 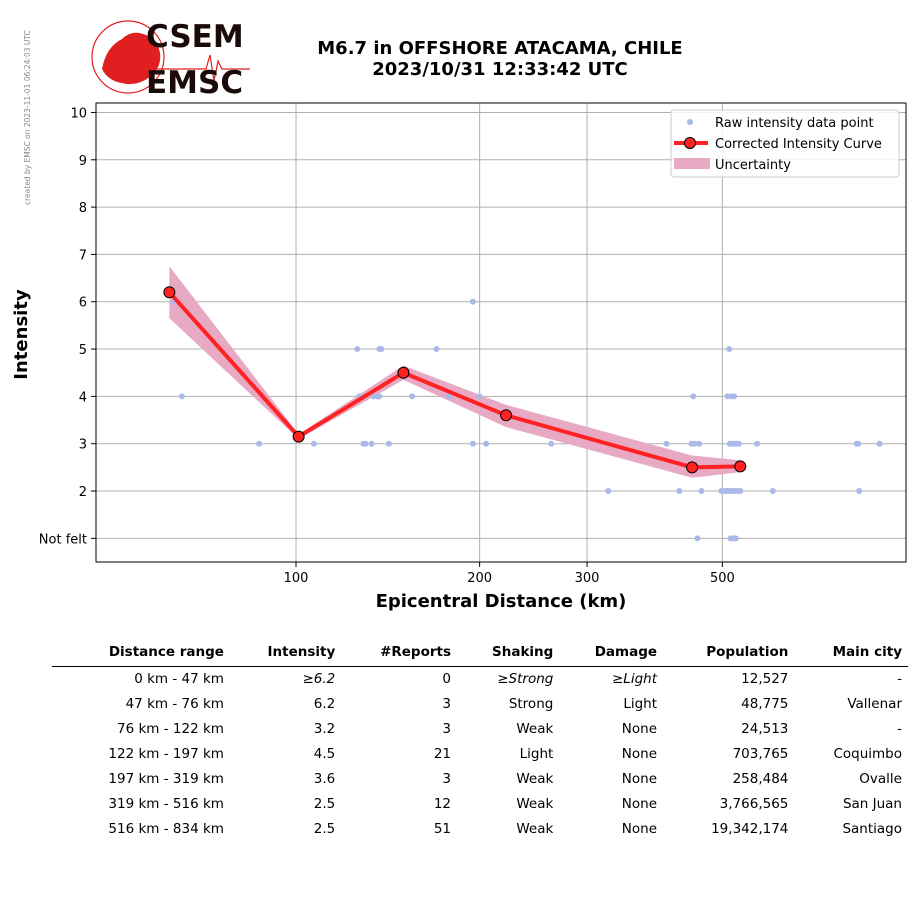 I want to click on table-cell: 703,765, so click(x=760, y=754).